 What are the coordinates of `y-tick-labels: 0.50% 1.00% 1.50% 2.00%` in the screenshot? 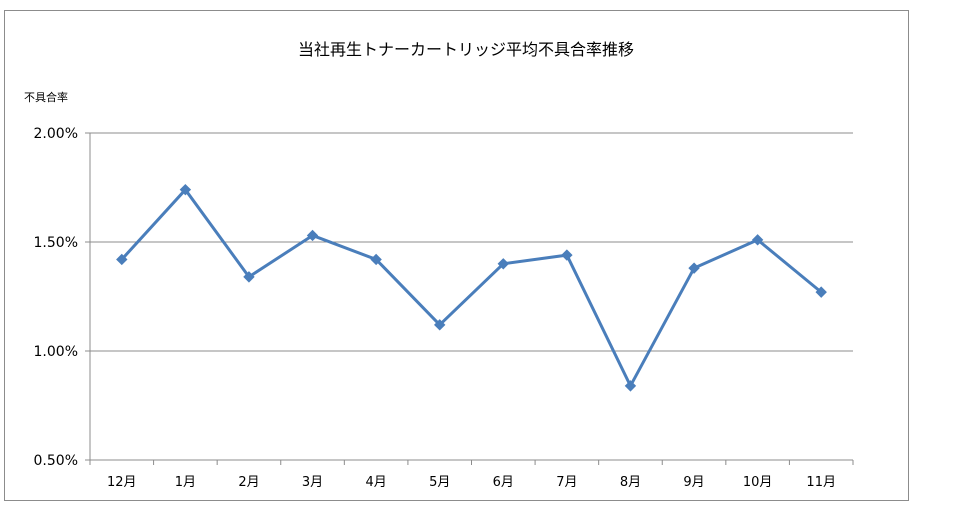 It's located at (56, 297).